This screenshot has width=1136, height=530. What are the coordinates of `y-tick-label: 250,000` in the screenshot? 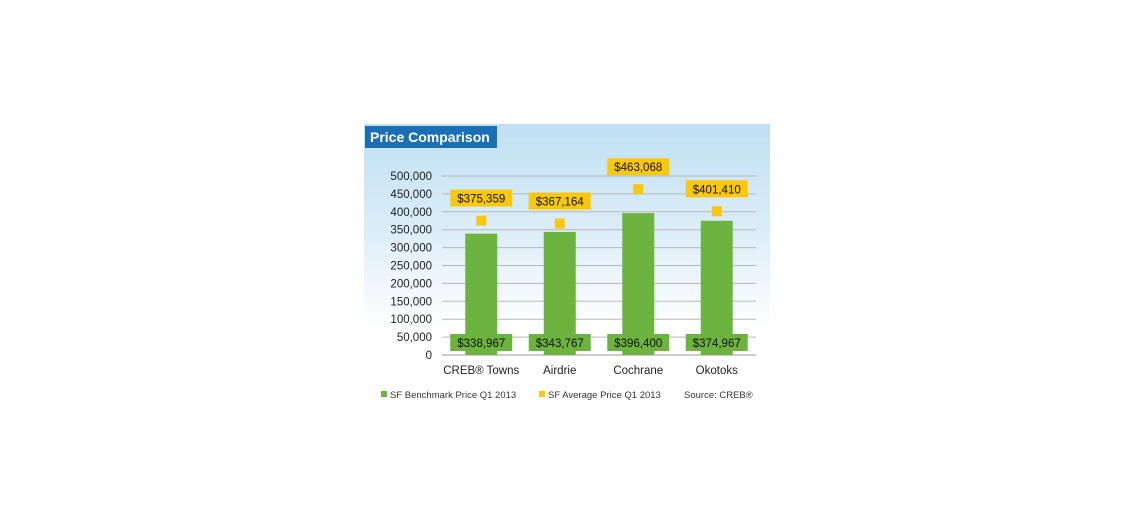 It's located at (411, 267).